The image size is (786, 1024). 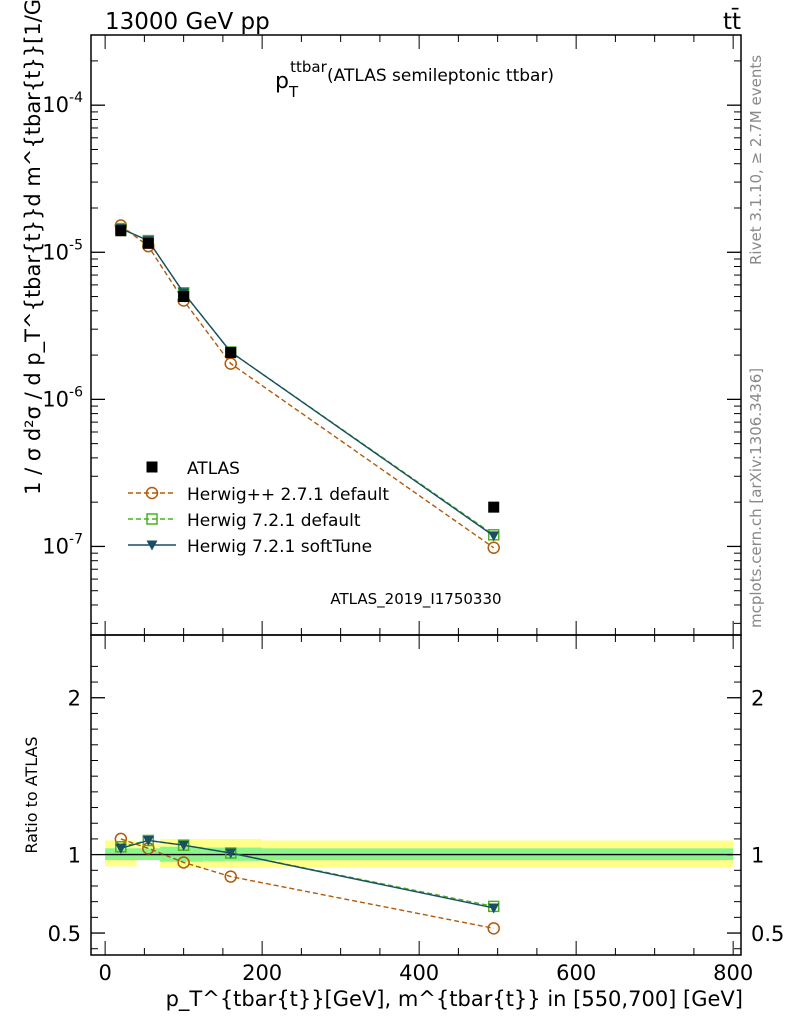 What do you see at coordinates (274, 521) in the screenshot?
I see `legend-label-herwig721: Herwig 7.2.1 default` at bounding box center [274, 521].